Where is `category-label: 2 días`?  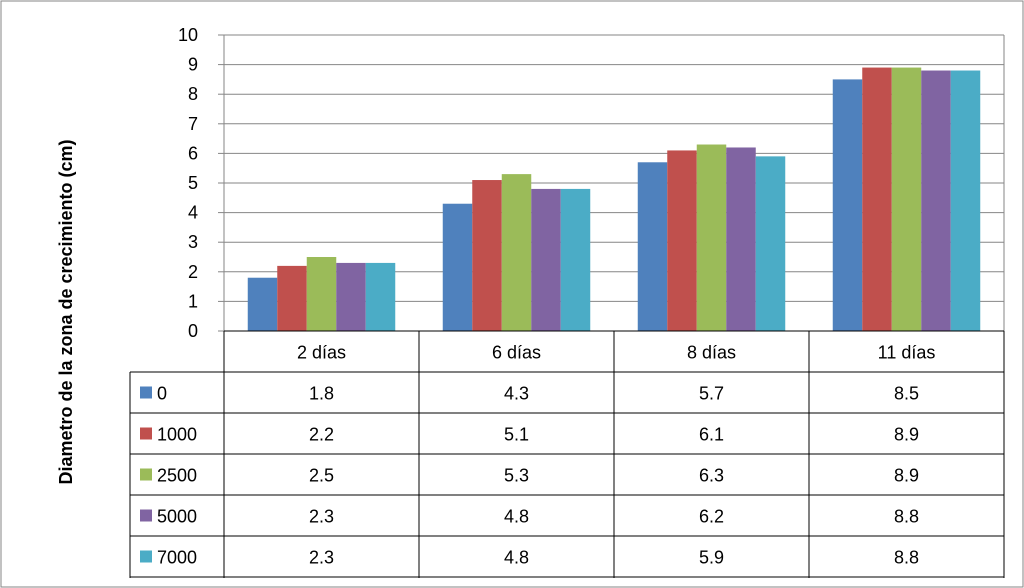
category-label: 2 días is located at coordinates (321, 353).